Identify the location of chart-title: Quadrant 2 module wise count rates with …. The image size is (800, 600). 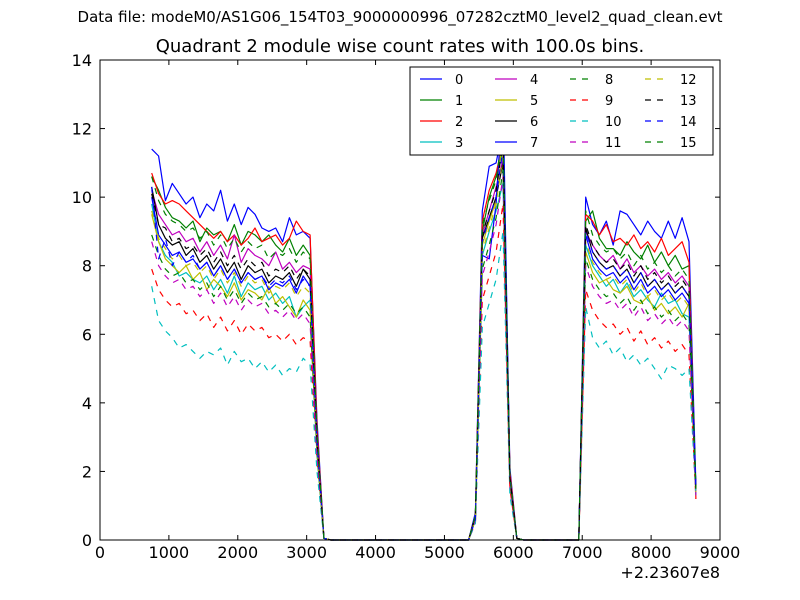
(400, 46).